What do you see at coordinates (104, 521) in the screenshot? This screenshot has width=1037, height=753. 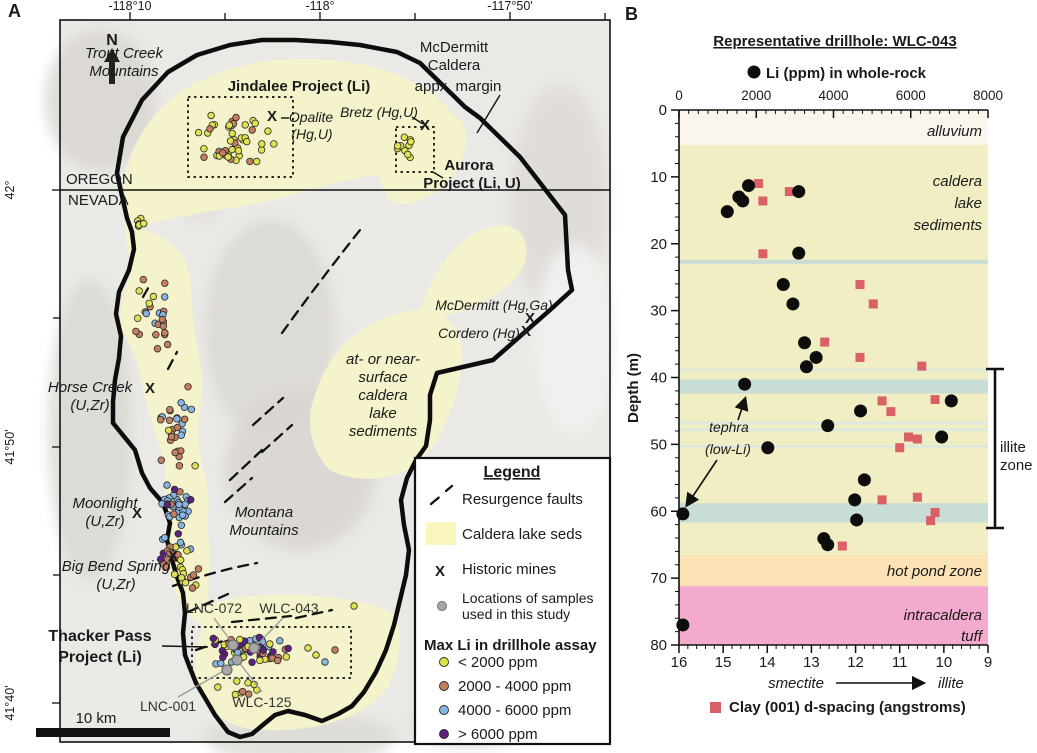 I see `moonlight-label-2: (U,Zr)` at bounding box center [104, 521].